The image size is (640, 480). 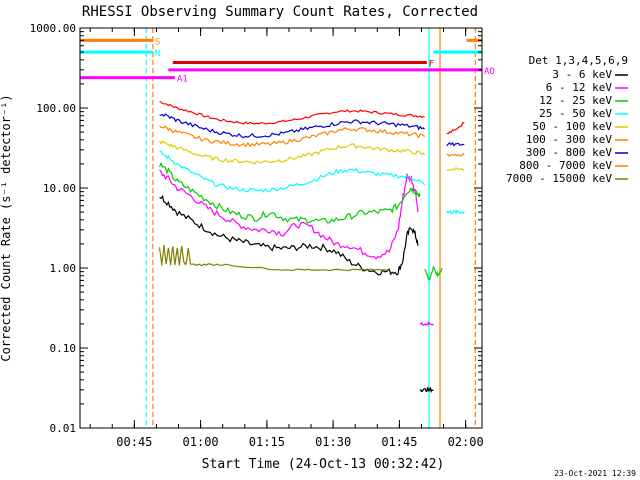 What do you see at coordinates (157, 54) in the screenshot?
I see `state-bar-label-n: N` at bounding box center [157, 54].